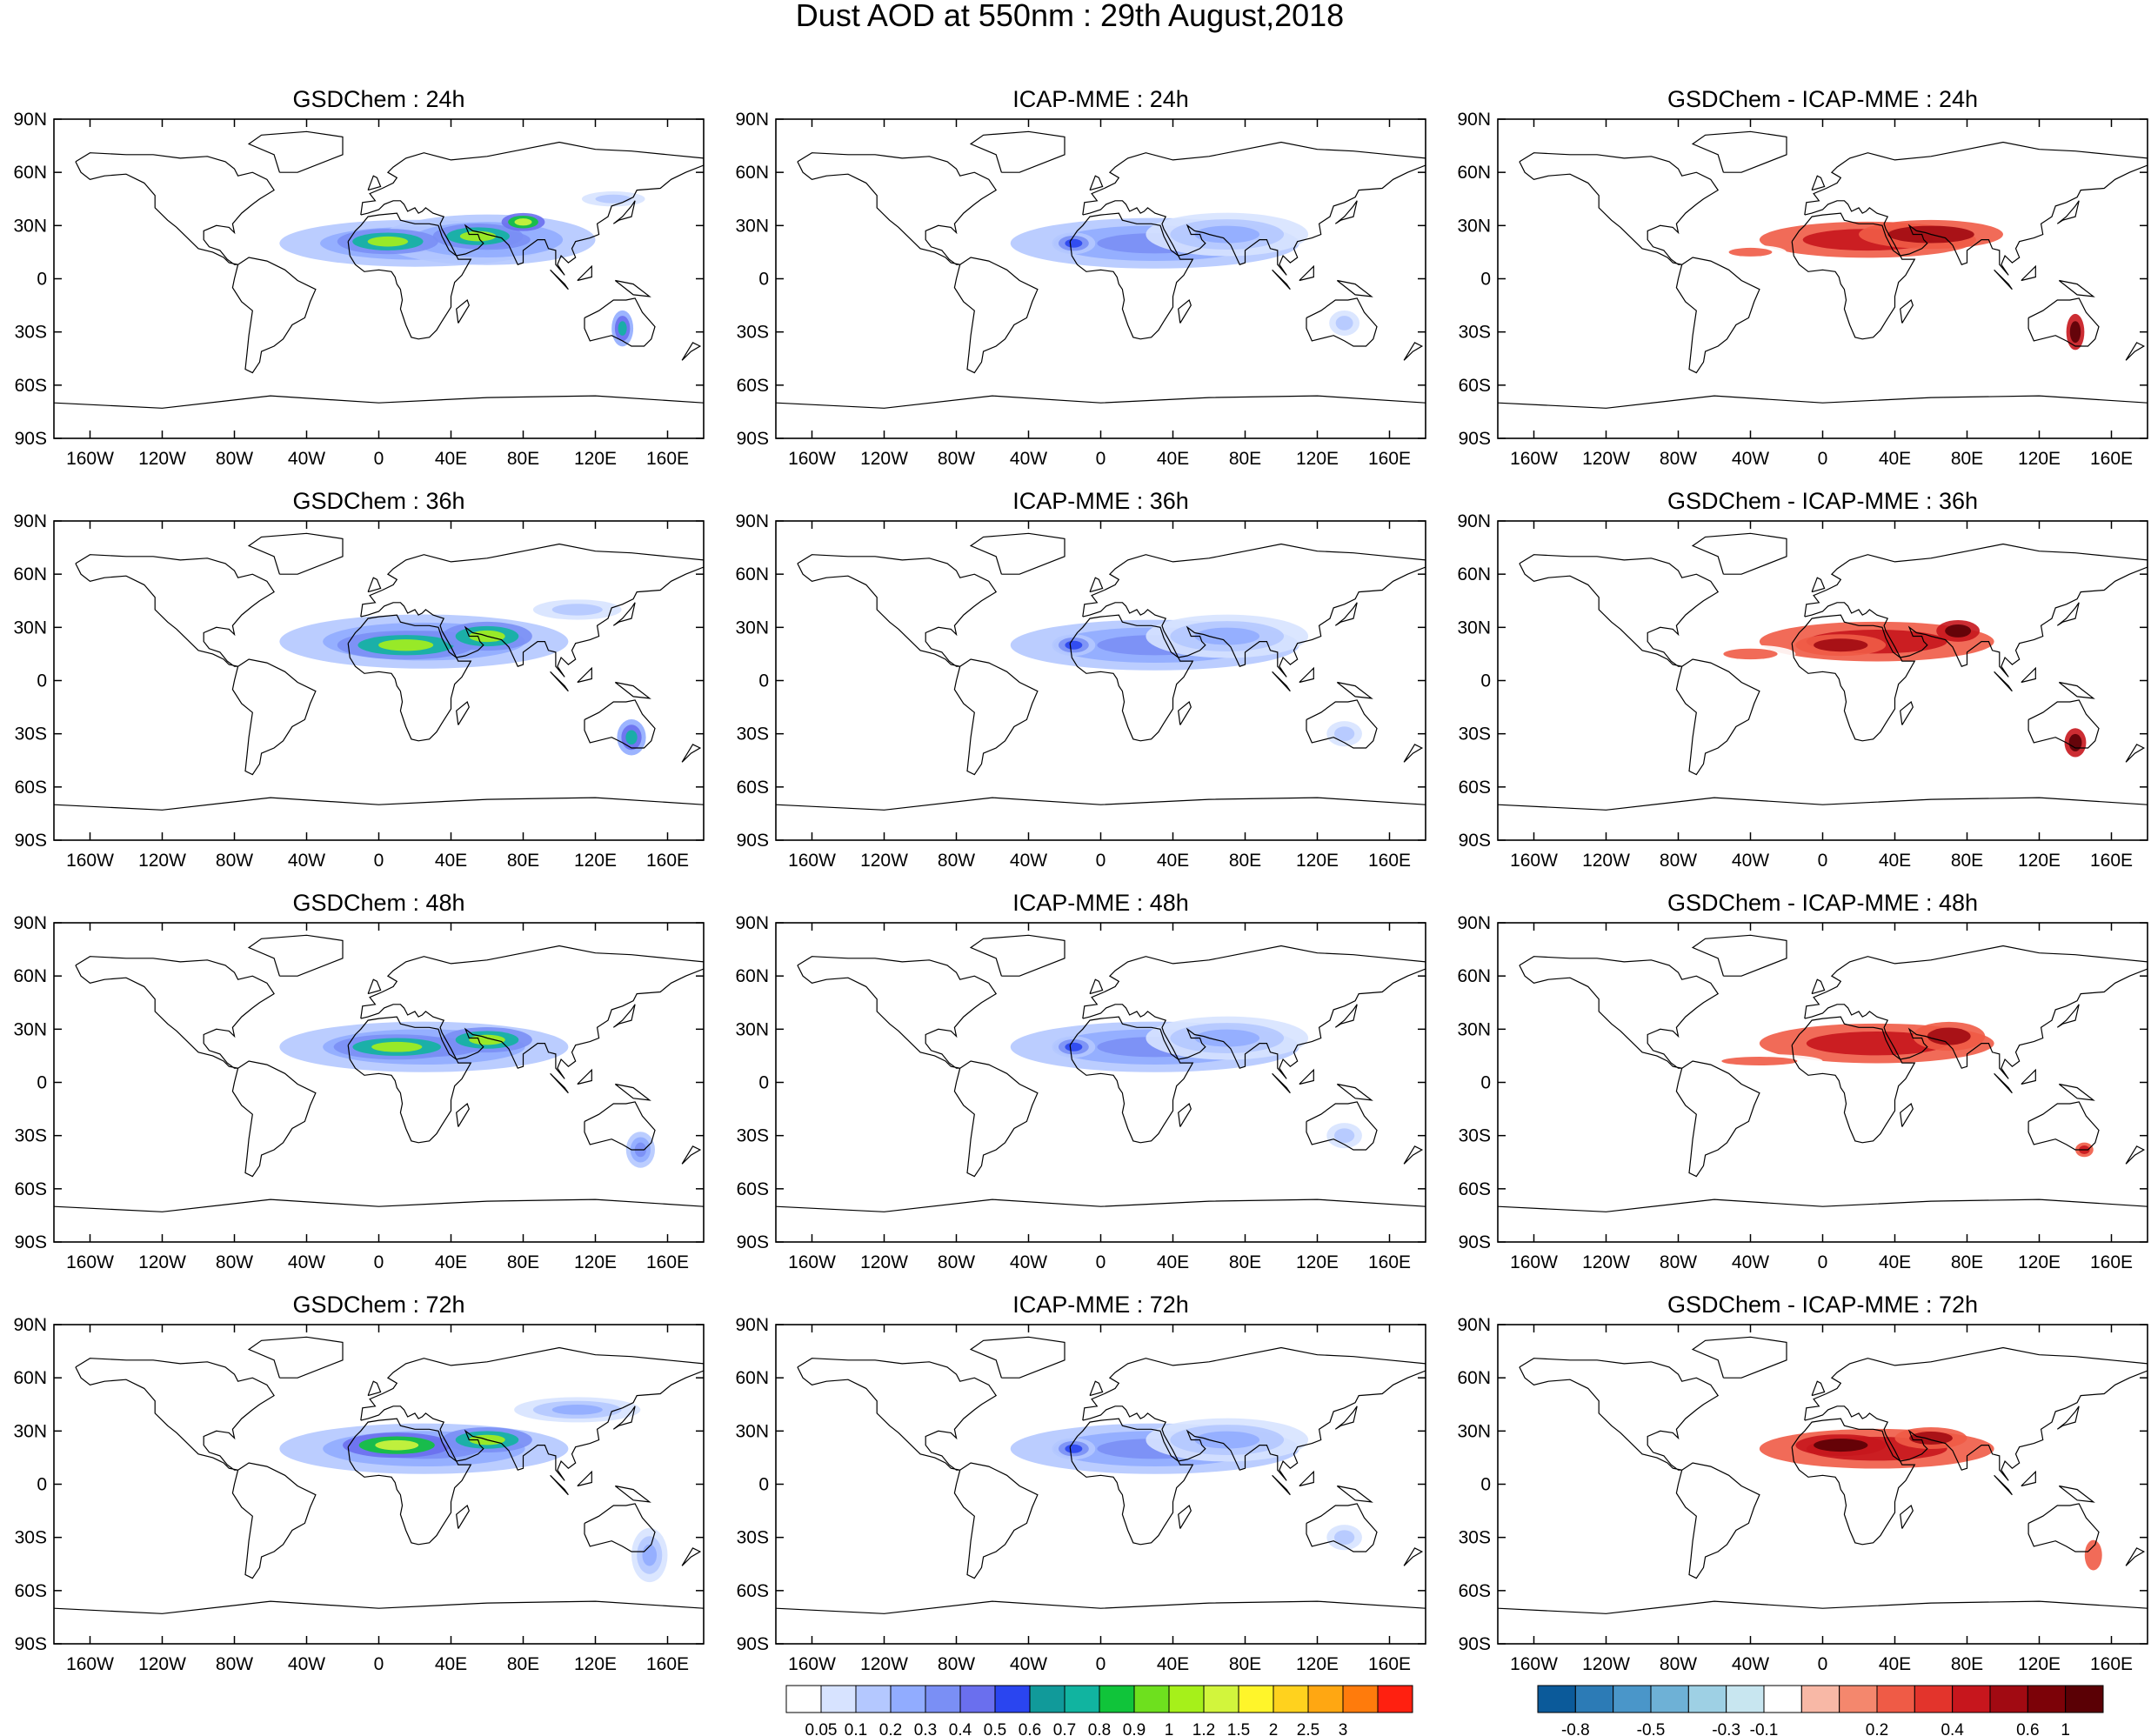 The height and width of the screenshot is (1736, 2151). Describe the element at coordinates (856, 1728) in the screenshot. I see `colorbar-label: 0.1` at that location.